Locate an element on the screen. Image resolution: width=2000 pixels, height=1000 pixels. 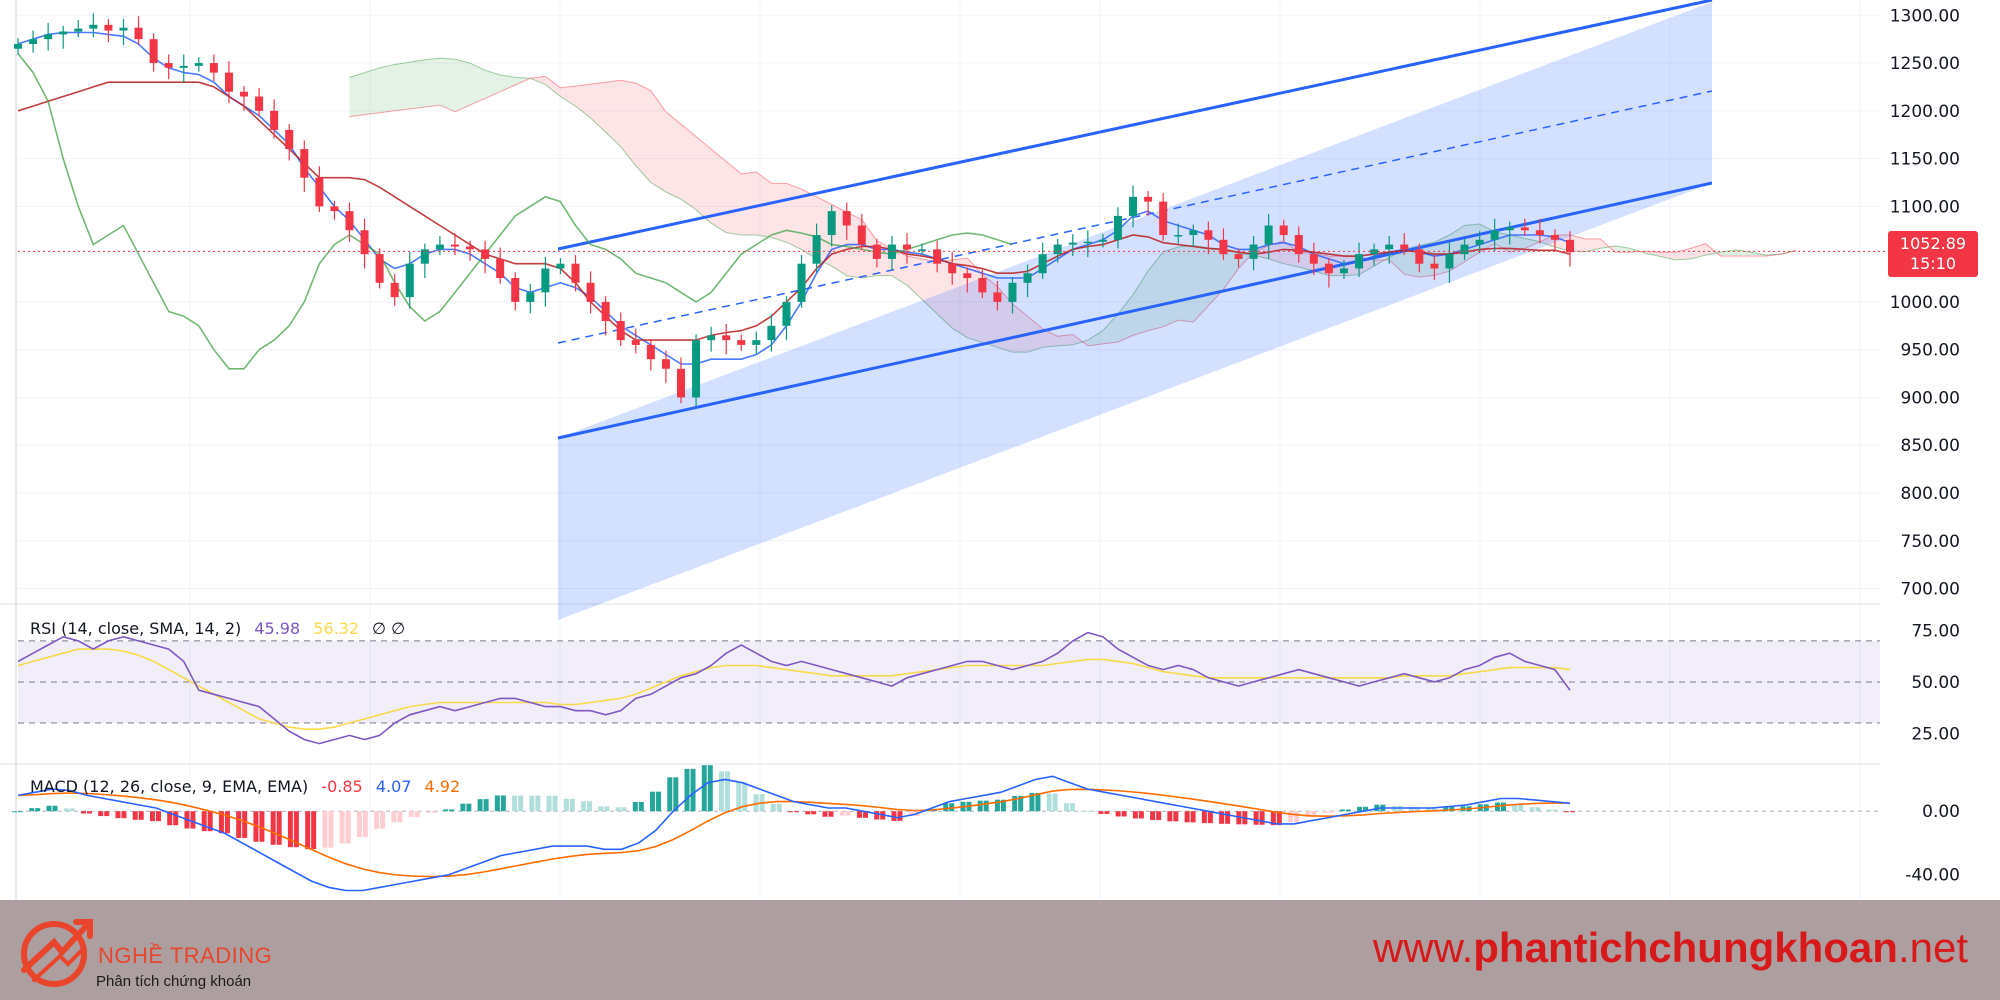
last-price-value: 1052.89 is located at coordinates (1933, 244).